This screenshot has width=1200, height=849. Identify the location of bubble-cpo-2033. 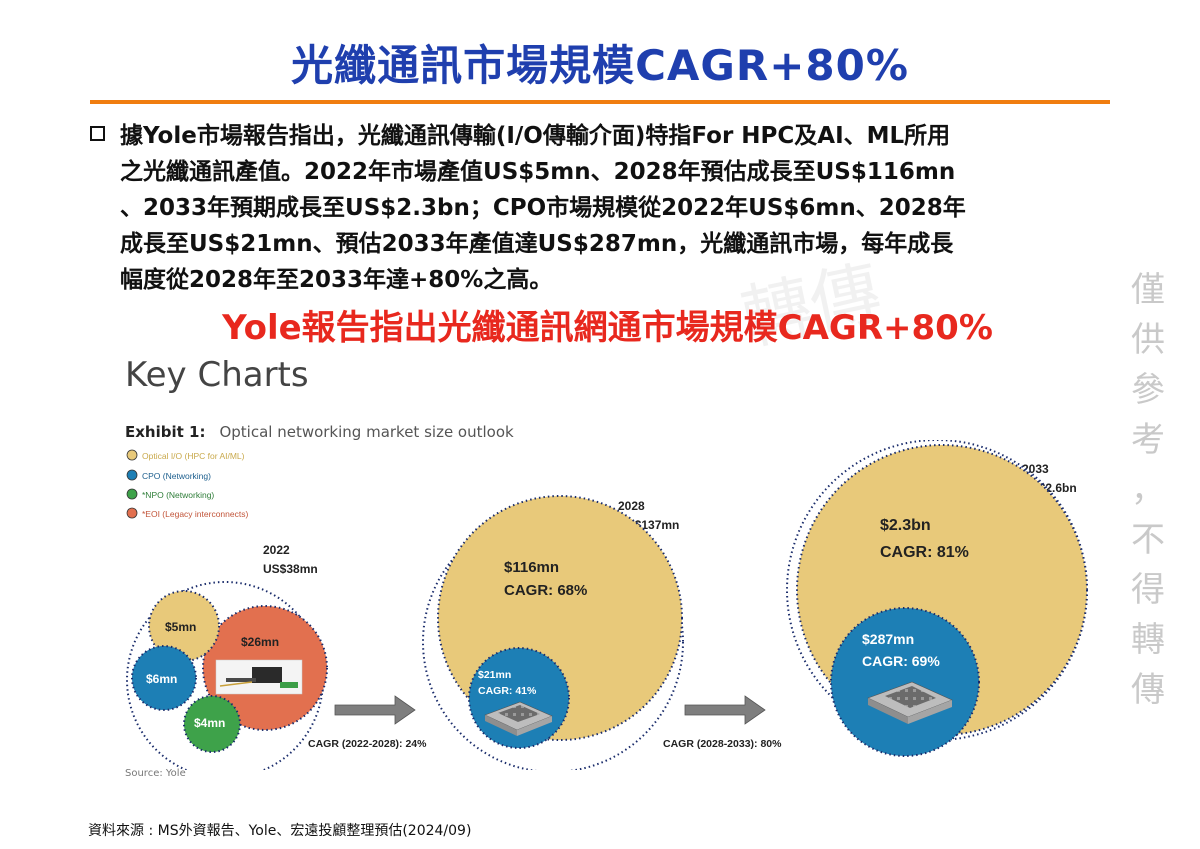
(905, 682).